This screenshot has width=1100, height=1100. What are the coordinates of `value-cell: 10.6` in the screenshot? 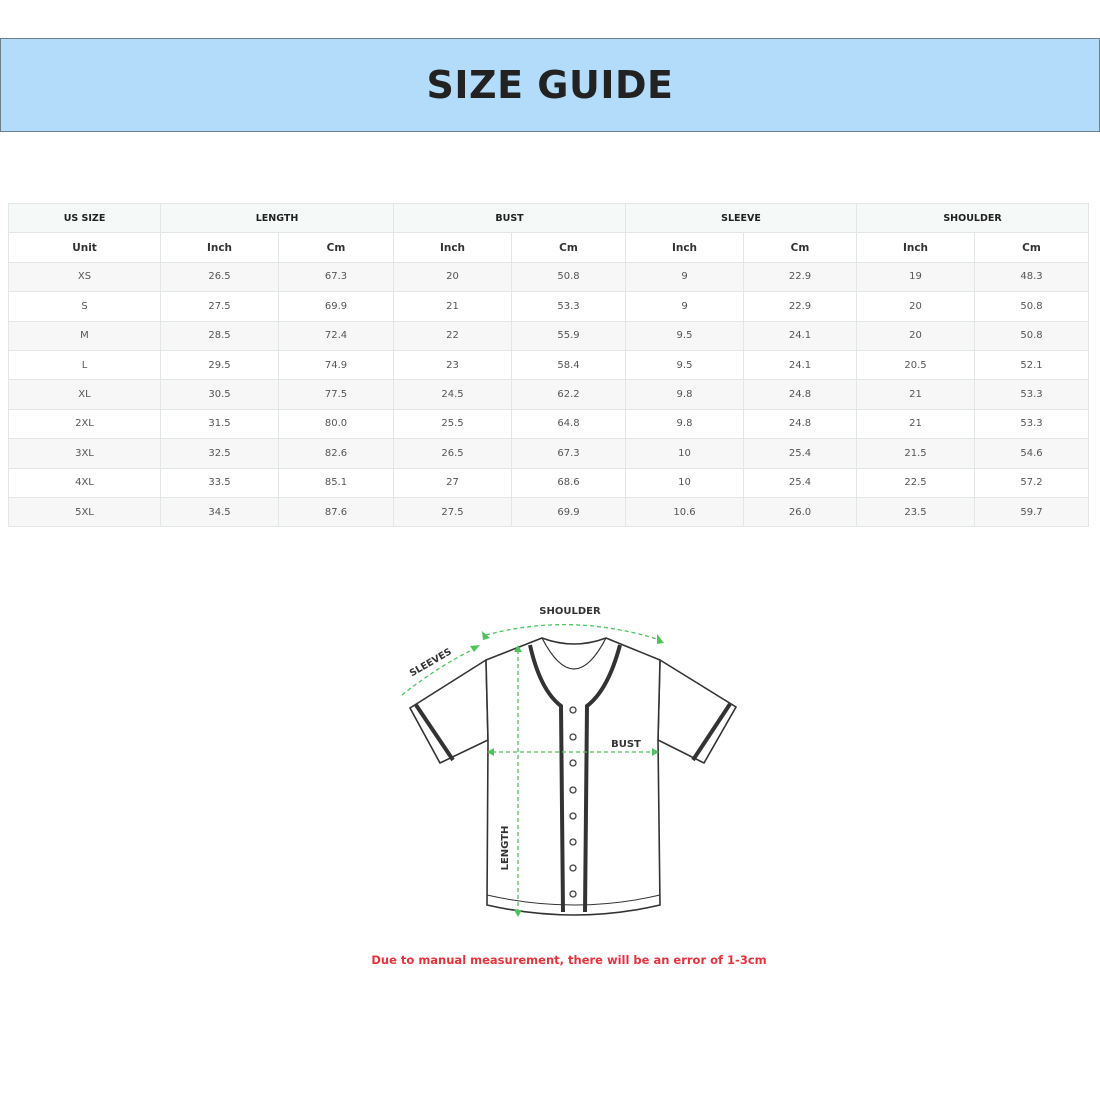 It's located at (684, 512).